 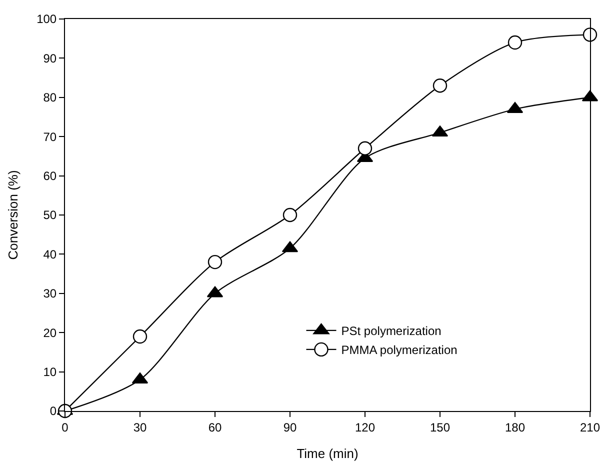 I want to click on y-tick-label: 10, so click(x=50, y=372).